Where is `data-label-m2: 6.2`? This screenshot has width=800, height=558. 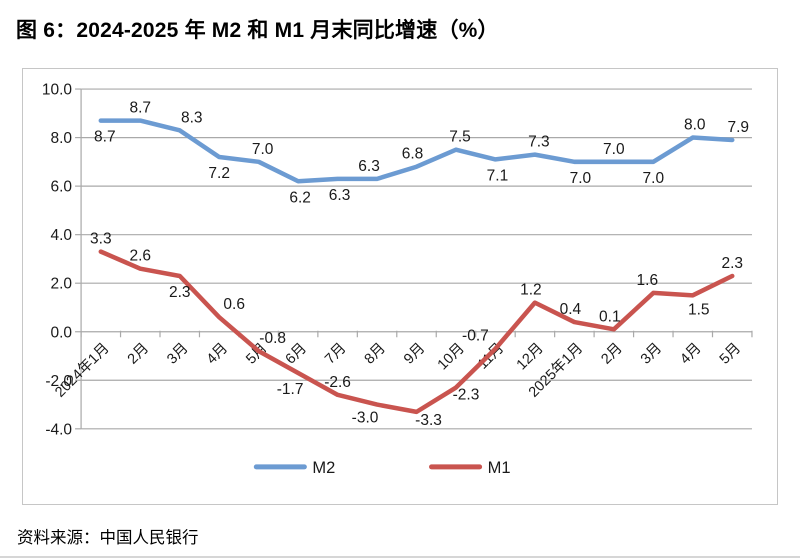 data-label-m2: 6.2 is located at coordinates (300, 197).